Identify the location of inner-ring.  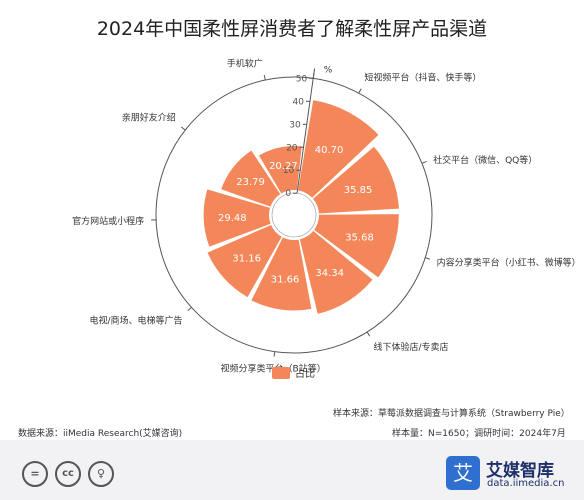
(294, 215).